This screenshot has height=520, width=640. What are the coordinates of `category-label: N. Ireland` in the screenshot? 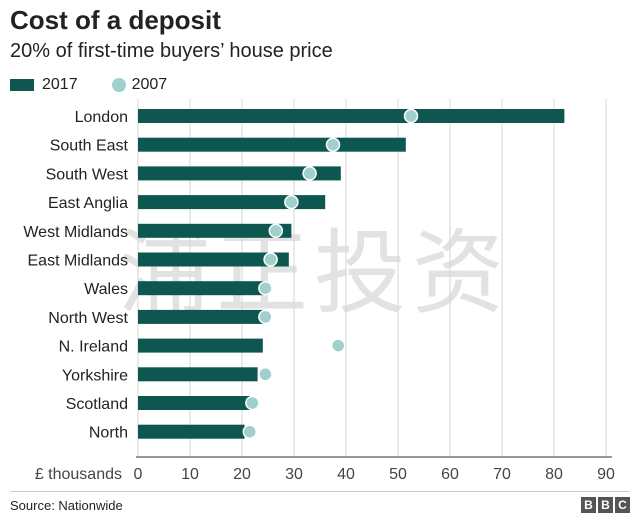 It's located at (93, 347).